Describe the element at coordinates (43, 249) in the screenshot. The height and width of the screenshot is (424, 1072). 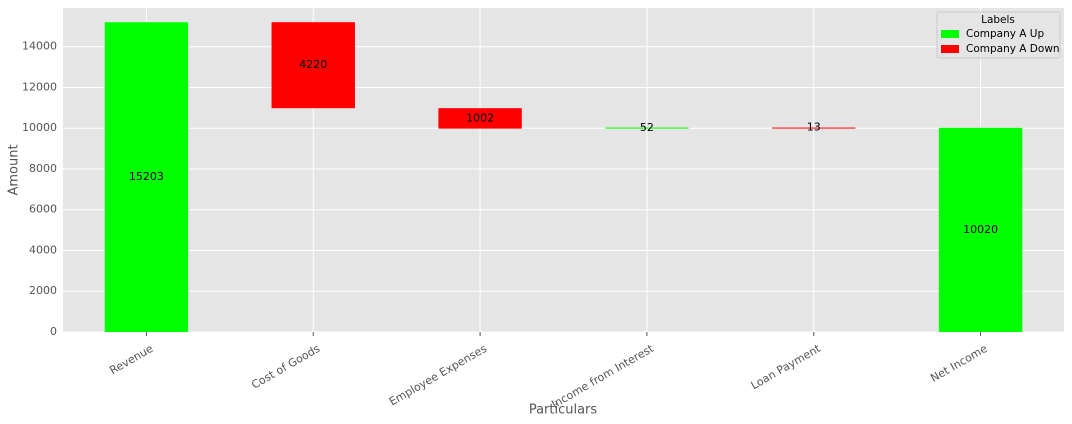
I see `y-tick-label: 4000` at that location.